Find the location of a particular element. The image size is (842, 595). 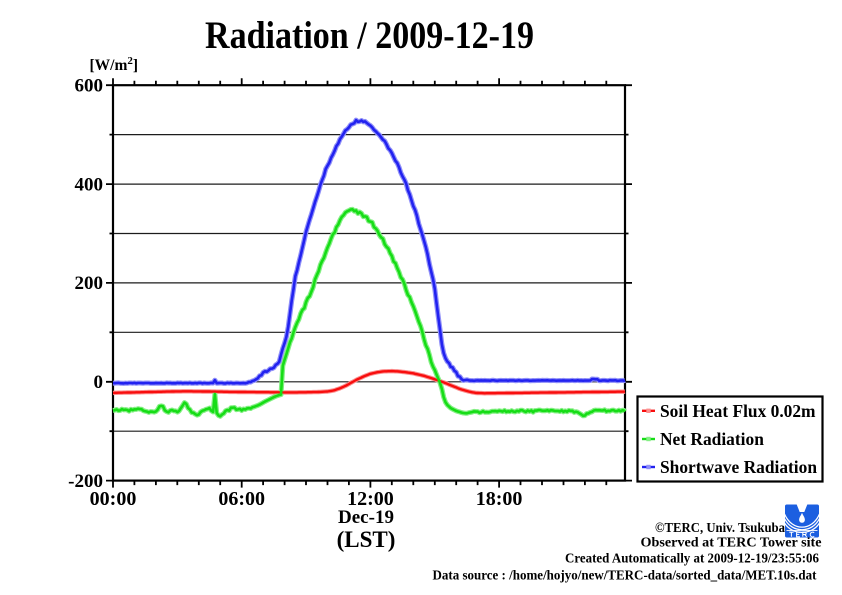

svg-text: 0 is located at coordinates (99, 382).